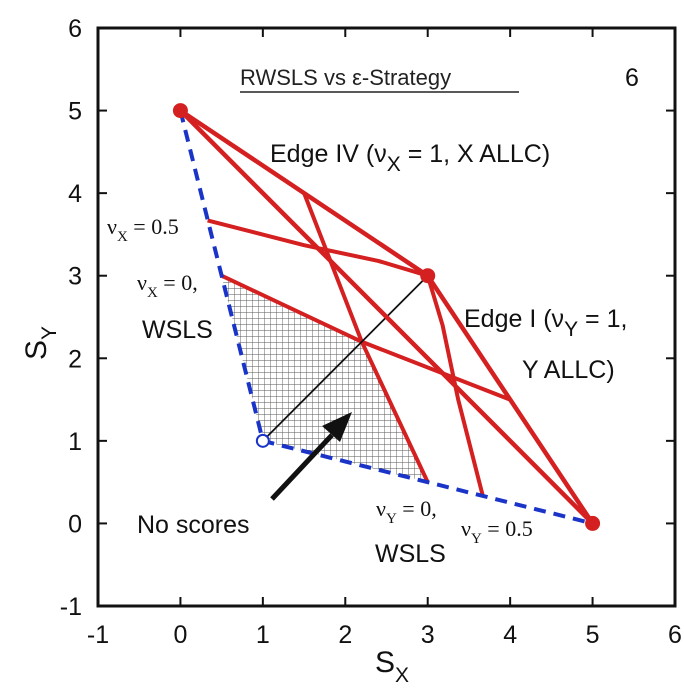 This screenshot has height=694, width=684. I want to click on nu-x-zero-label: νX = 0,, so click(167, 285).